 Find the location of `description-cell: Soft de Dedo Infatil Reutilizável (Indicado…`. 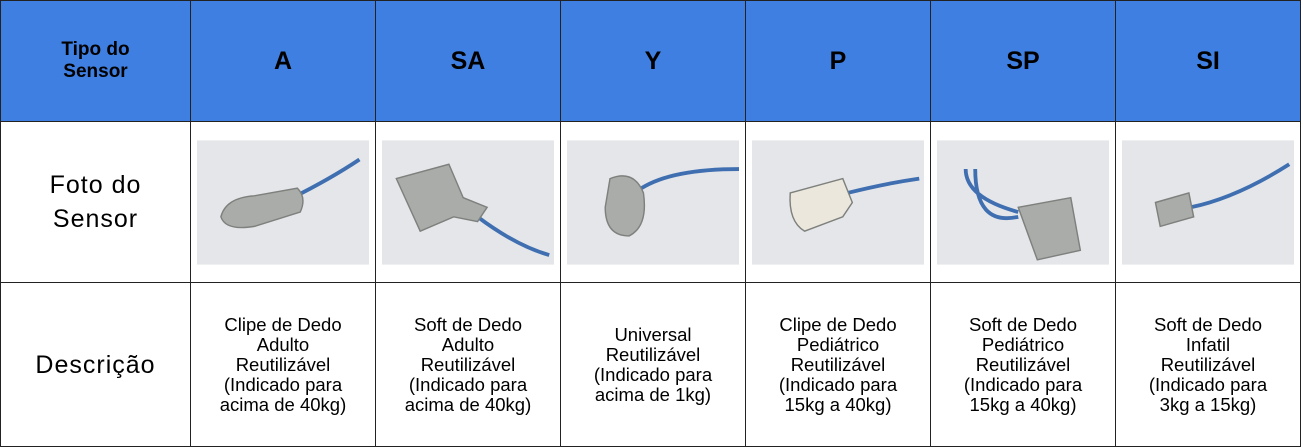

description-cell: Soft de Dedo Infatil Reutilizável (Indicado… is located at coordinates (1208, 364).